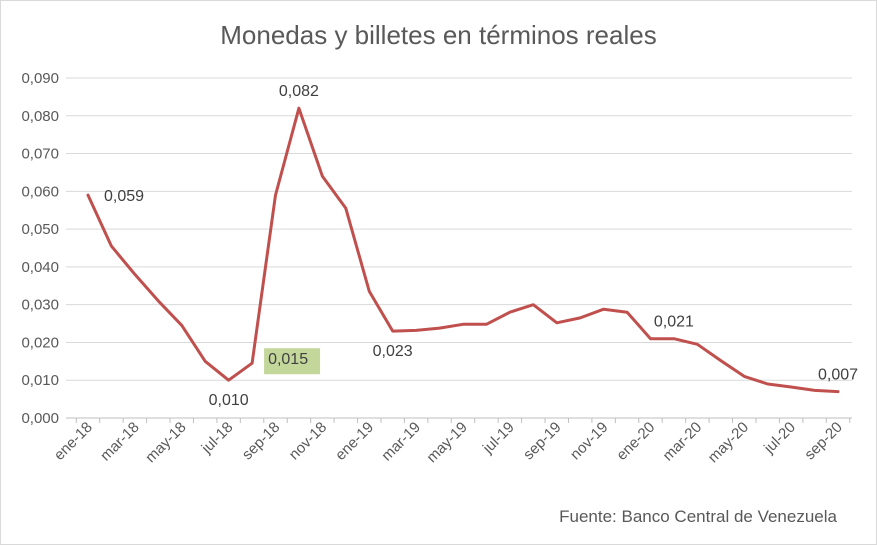 Image resolution: width=877 pixels, height=545 pixels. What do you see at coordinates (40, 418) in the screenshot?
I see `y-tick-label: 0,000` at bounding box center [40, 418].